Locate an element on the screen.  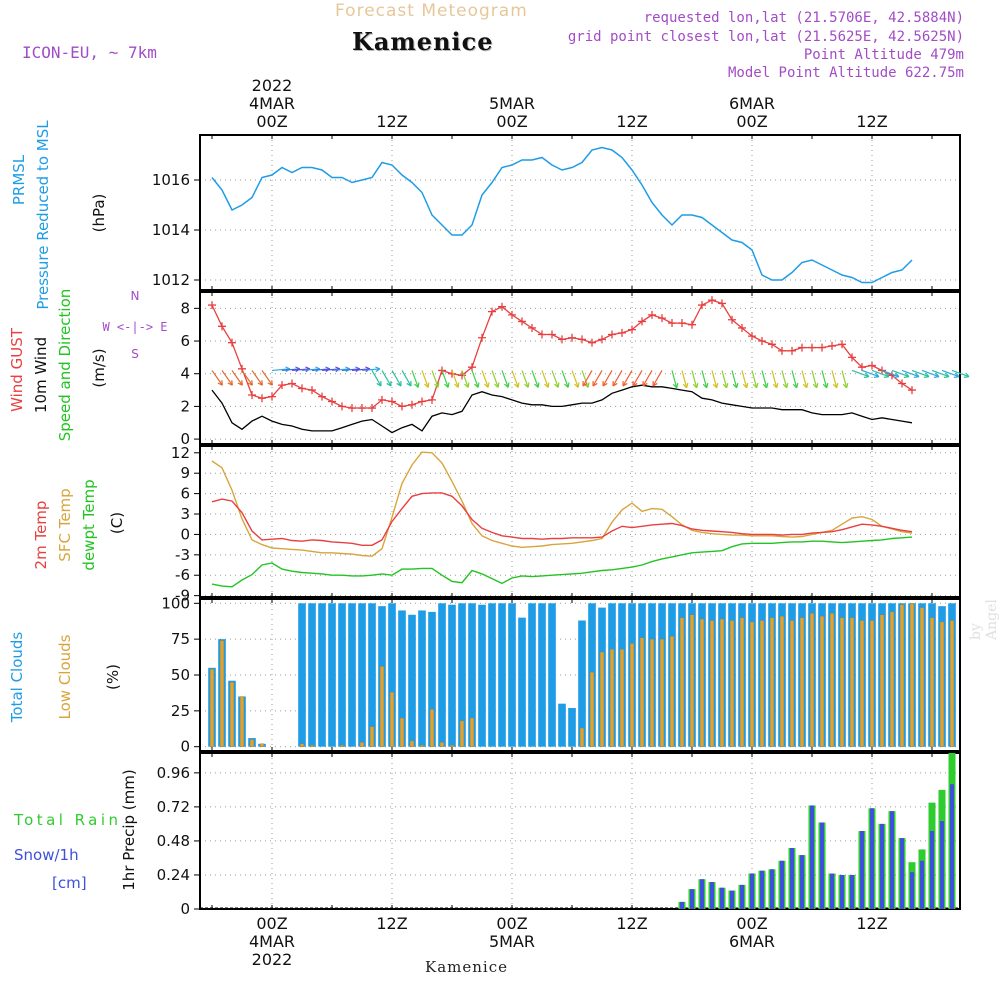
y-tick-label: 6 is located at coordinates (185, 341).